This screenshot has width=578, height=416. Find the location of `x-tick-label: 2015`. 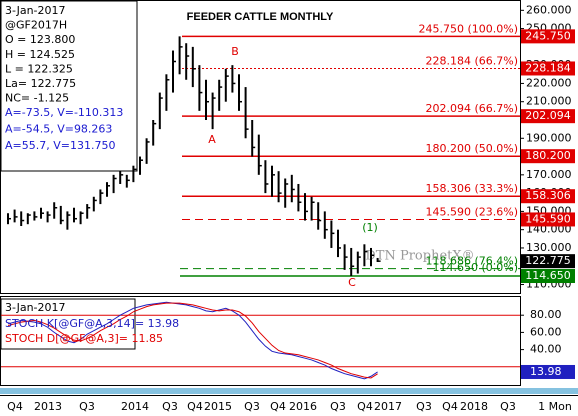

x-tick-label: 2015 is located at coordinates (218, 406).